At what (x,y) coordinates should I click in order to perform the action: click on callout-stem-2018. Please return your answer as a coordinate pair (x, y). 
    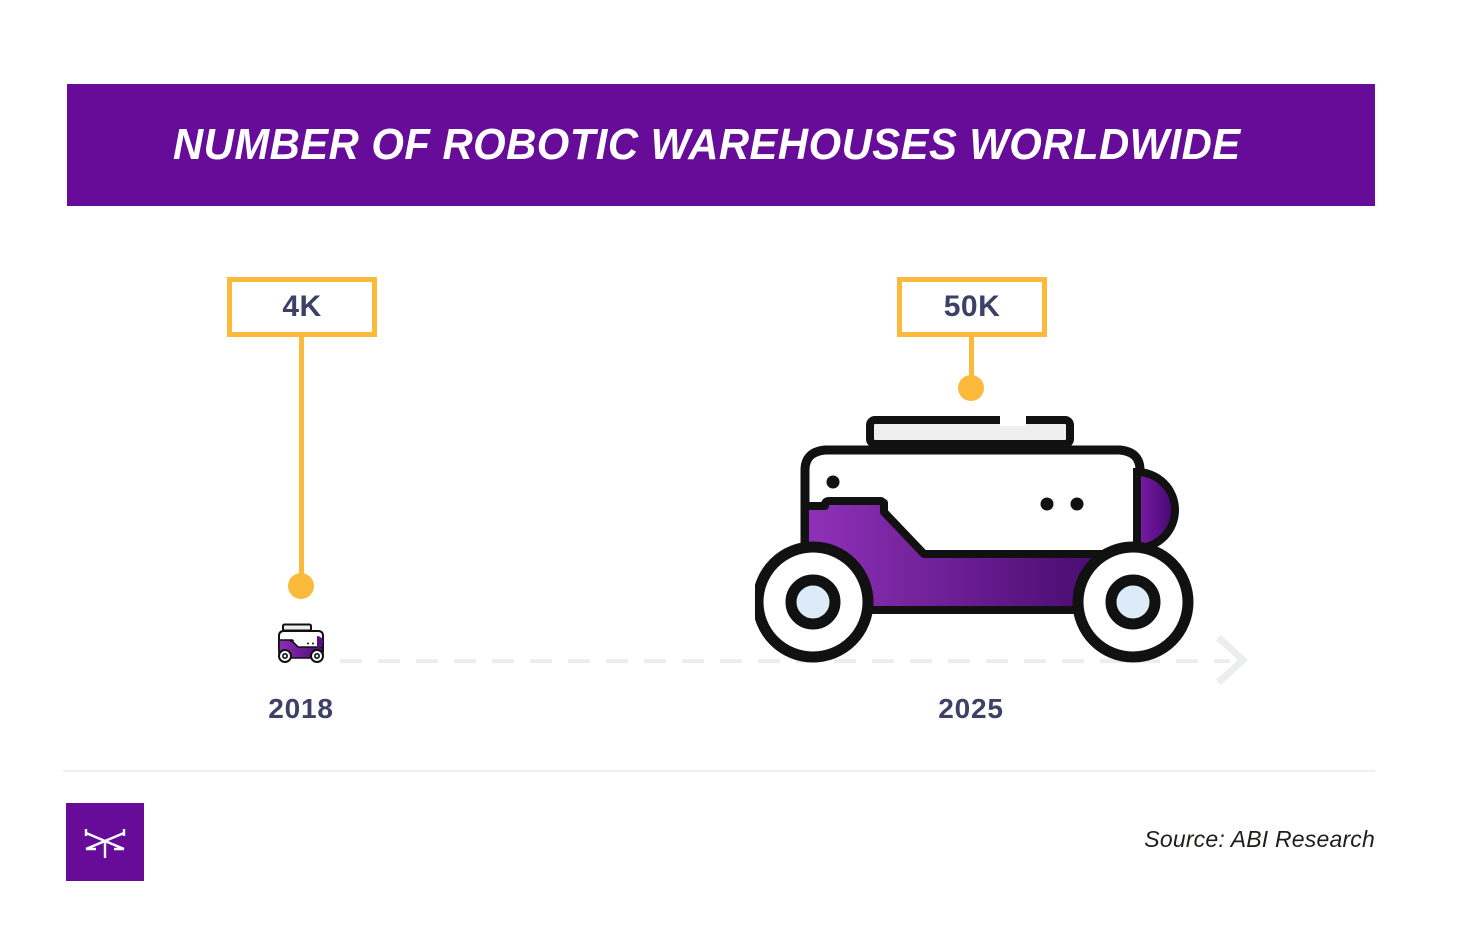
    Looking at the image, I should click on (301, 461).